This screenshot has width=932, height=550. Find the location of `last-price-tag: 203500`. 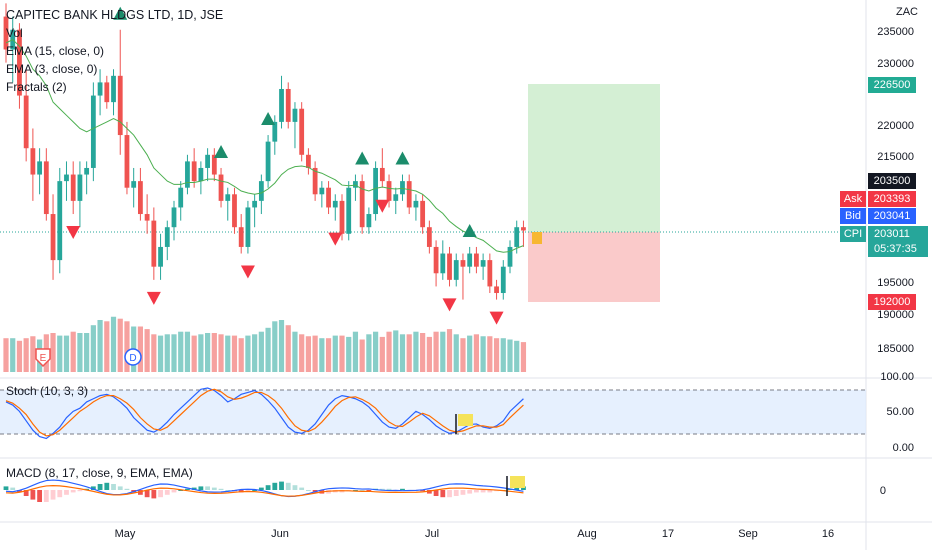

last-price-tag: 203500 is located at coordinates (892, 181).